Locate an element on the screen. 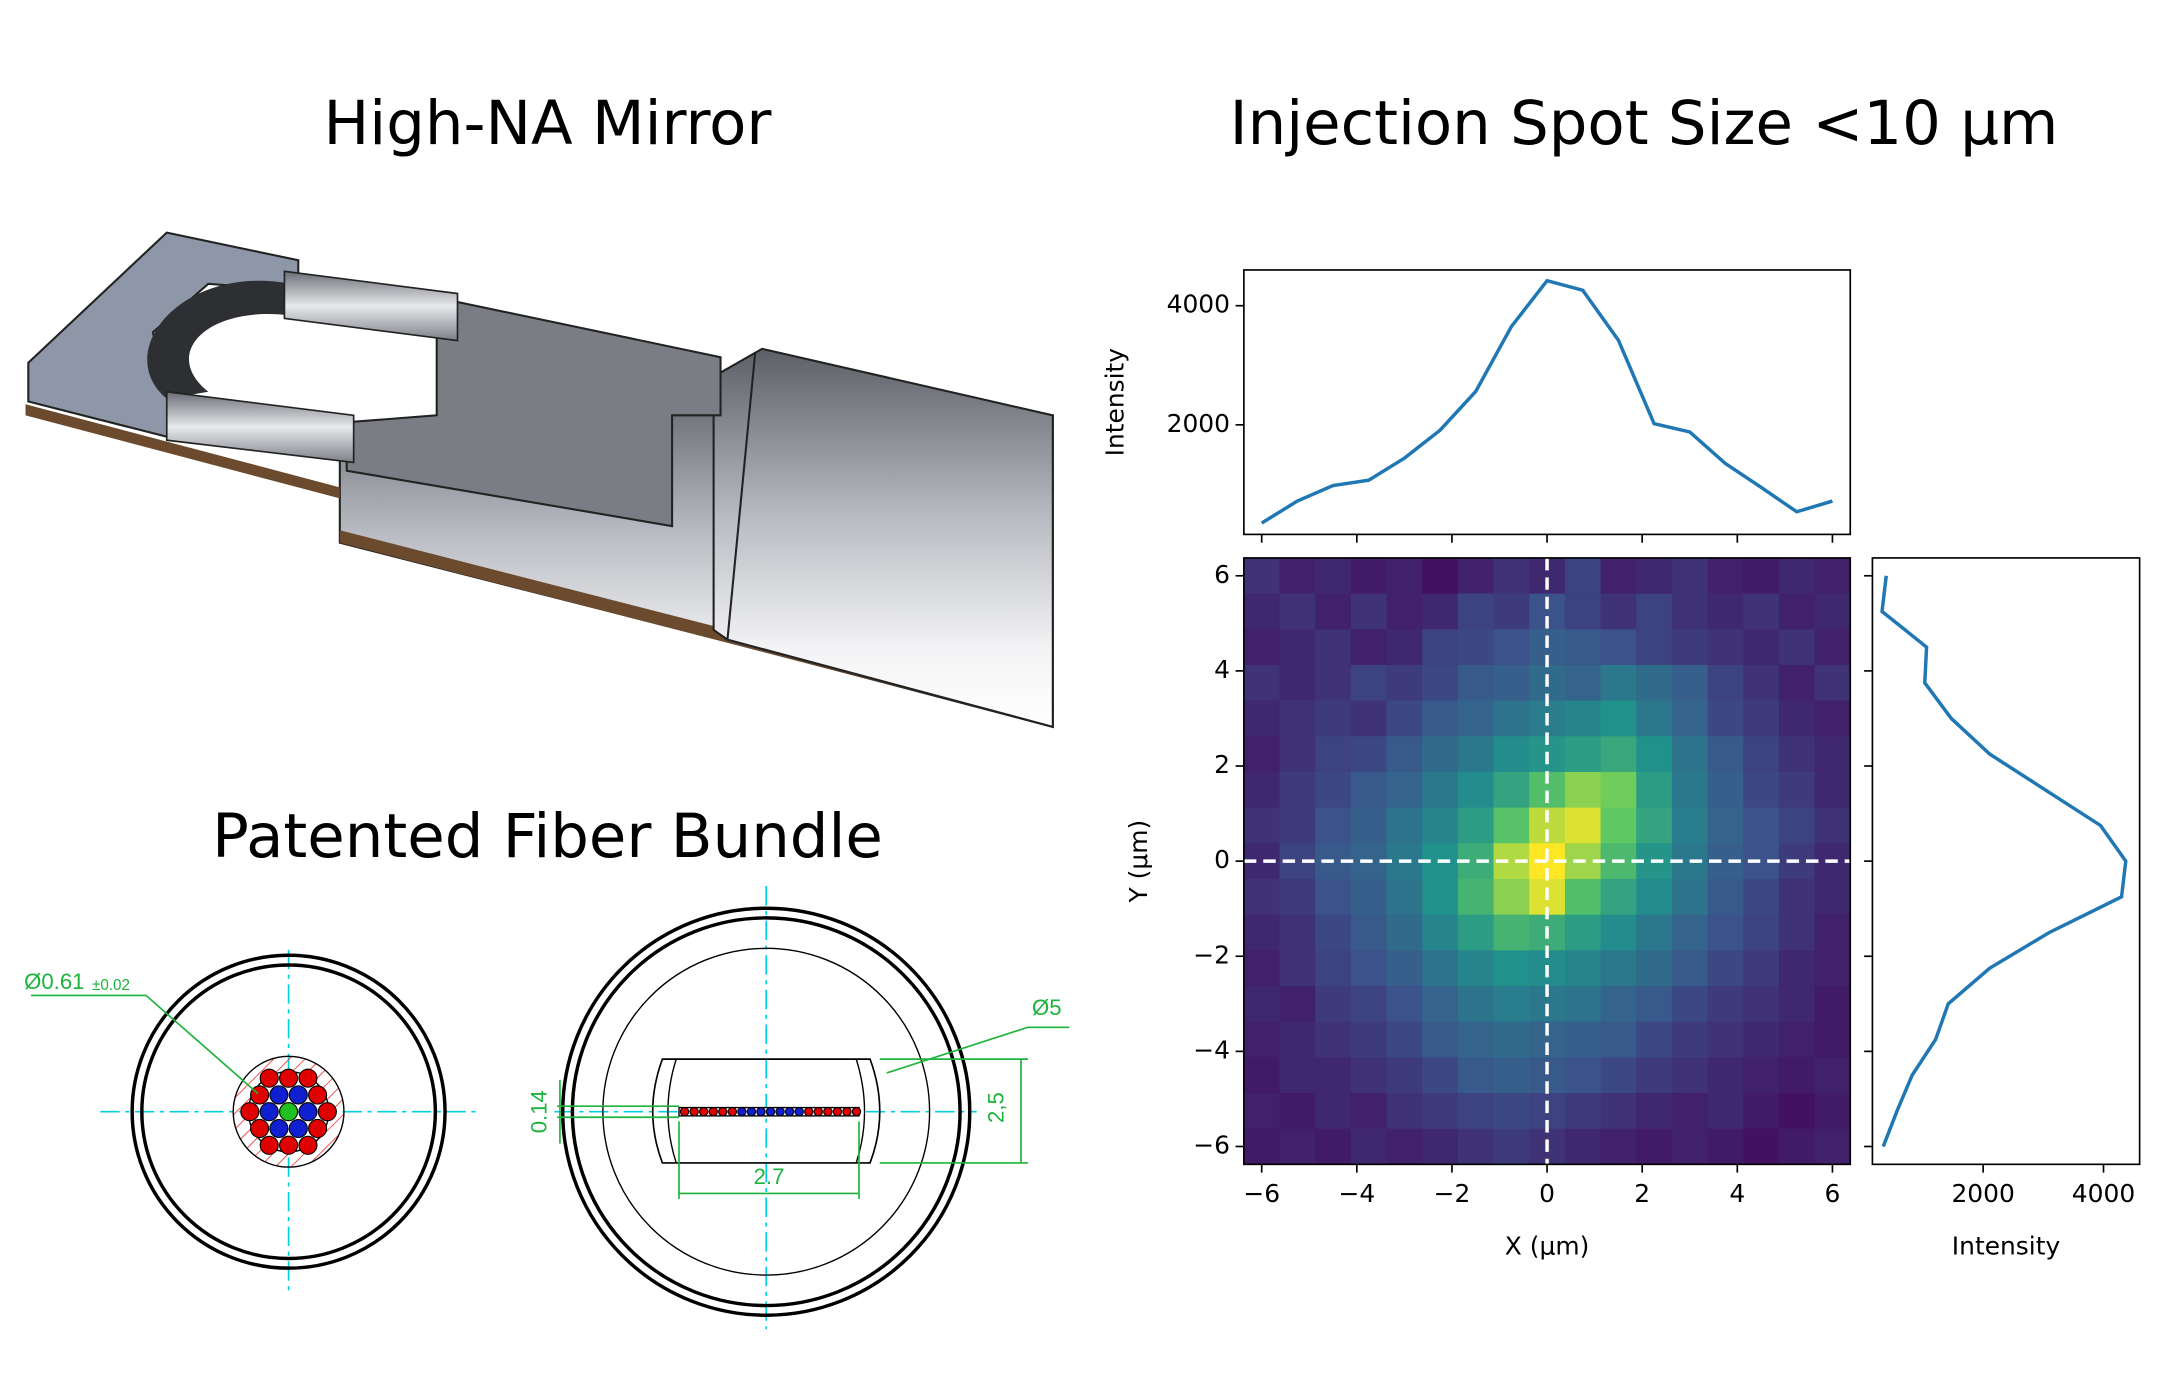  y-tick-label: 0 is located at coordinates (1222, 859).